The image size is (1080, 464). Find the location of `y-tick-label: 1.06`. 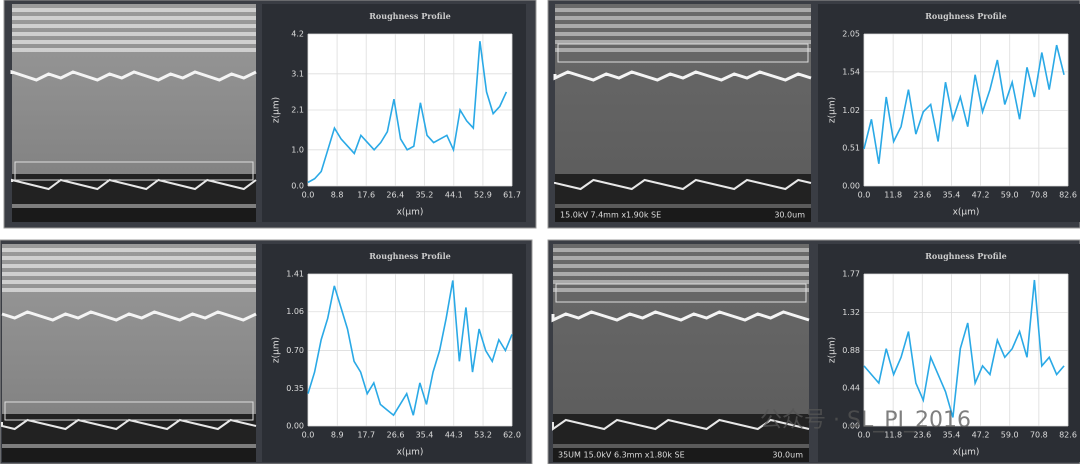

y-tick-label: 1.06 is located at coordinates (295, 311).